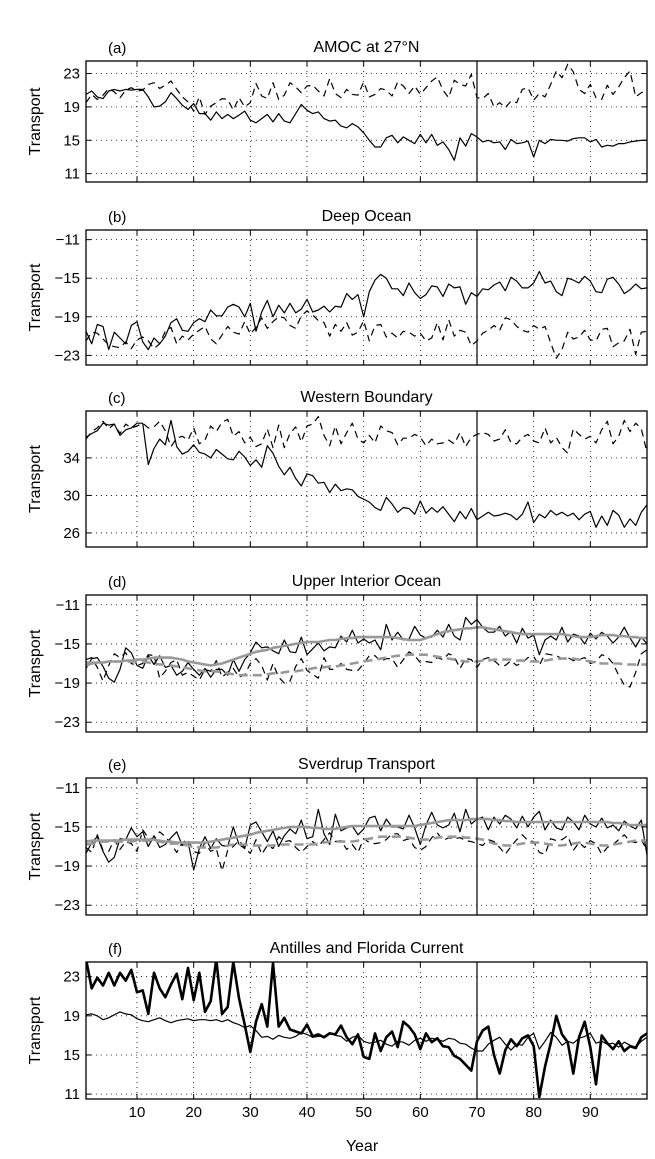  I want to click on x-tick-label: 40, so click(307, 1112).